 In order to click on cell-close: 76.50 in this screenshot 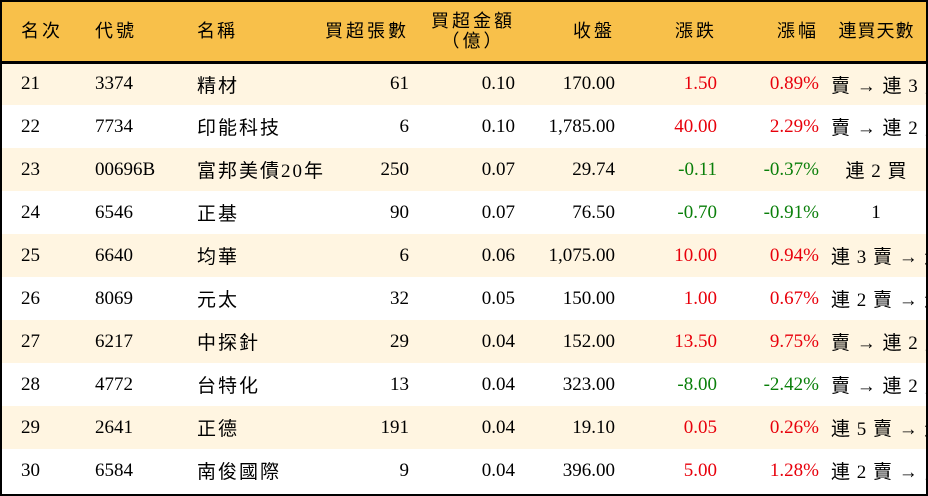, I will do `click(593, 212)`.